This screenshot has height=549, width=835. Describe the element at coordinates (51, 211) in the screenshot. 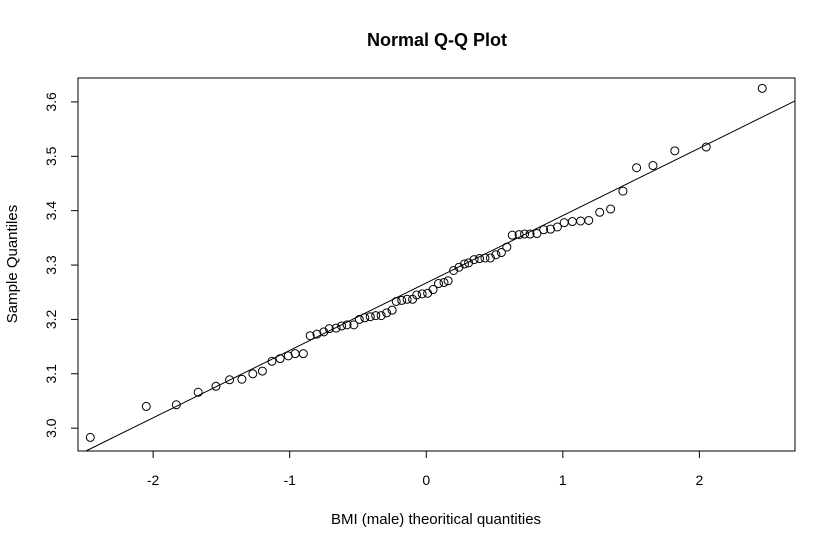

I see `y-tick-label: 3.4` at that location.